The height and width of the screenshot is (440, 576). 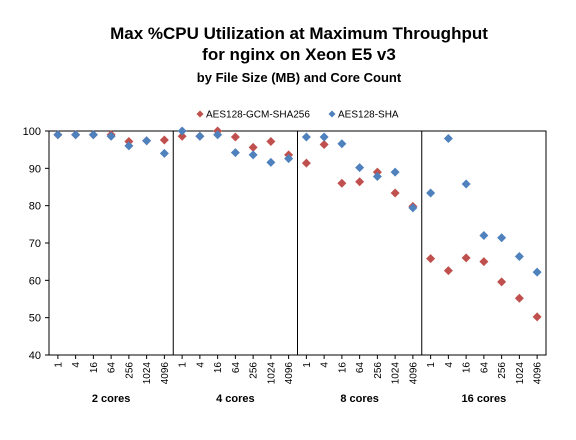 I want to click on group-label: 16 cores, so click(x=484, y=399).